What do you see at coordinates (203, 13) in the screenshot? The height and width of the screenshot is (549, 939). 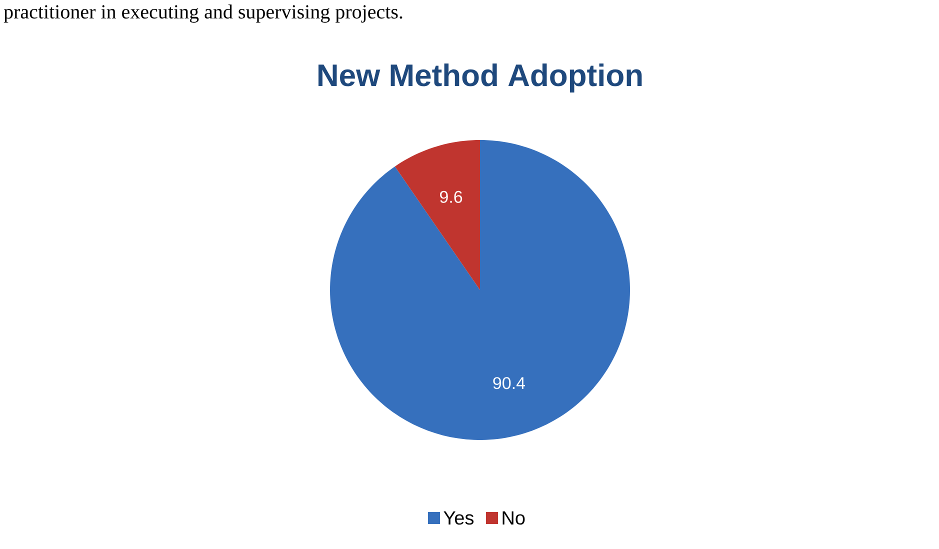 I see `text: practitioner in executing and supervising projects.` at bounding box center [203, 13].